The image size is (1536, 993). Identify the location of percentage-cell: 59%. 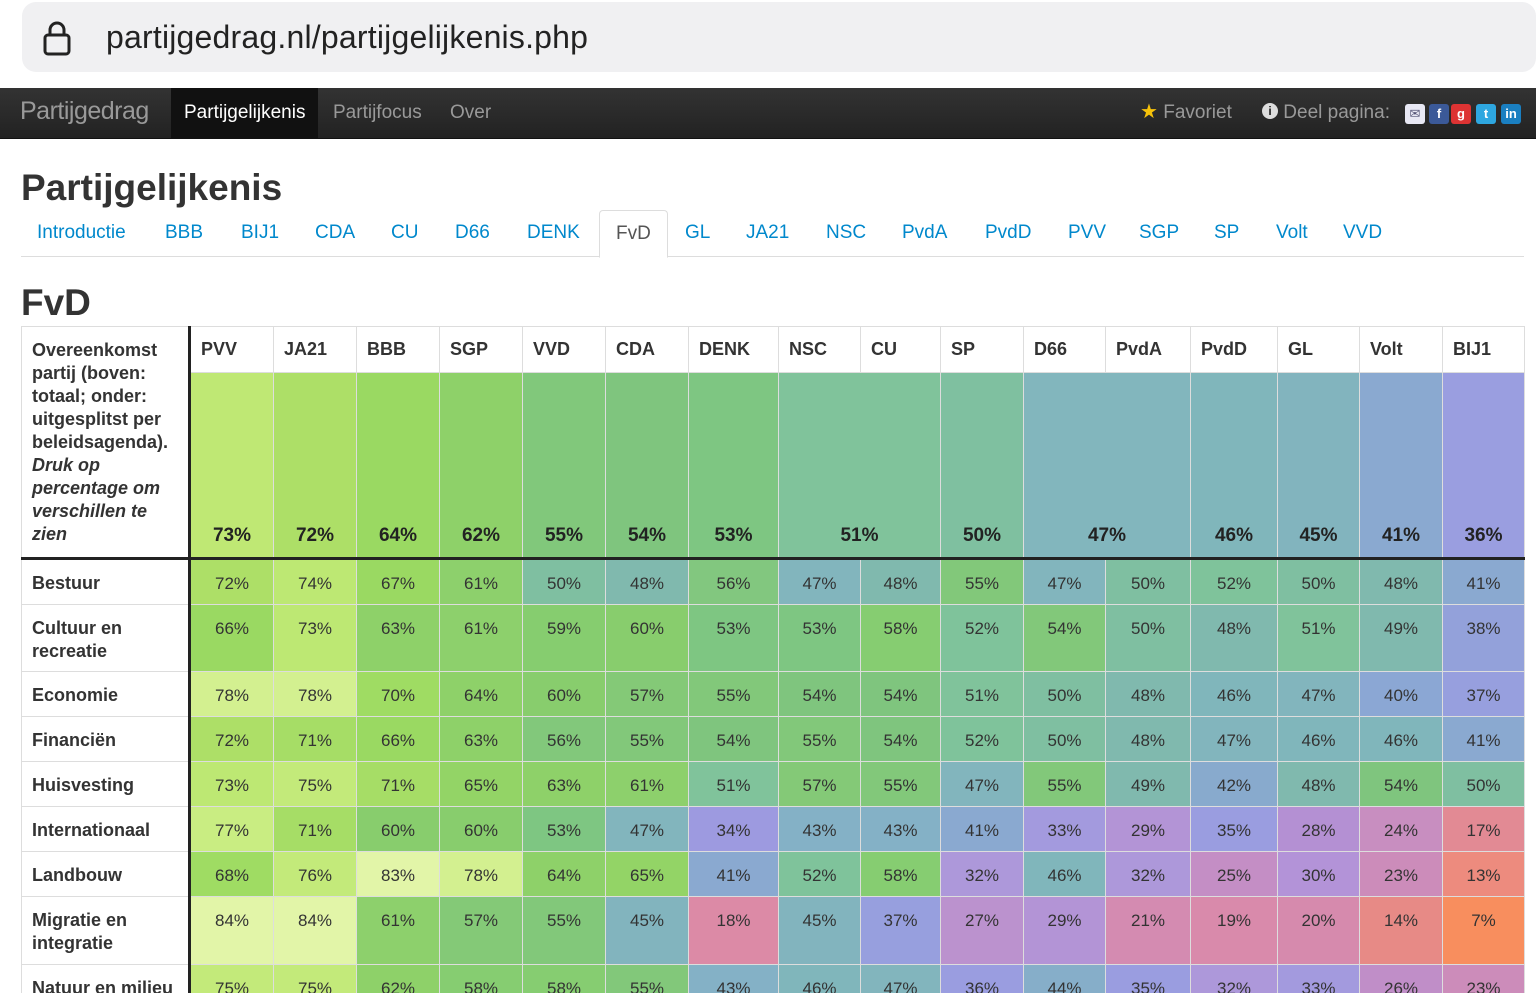
(564, 638).